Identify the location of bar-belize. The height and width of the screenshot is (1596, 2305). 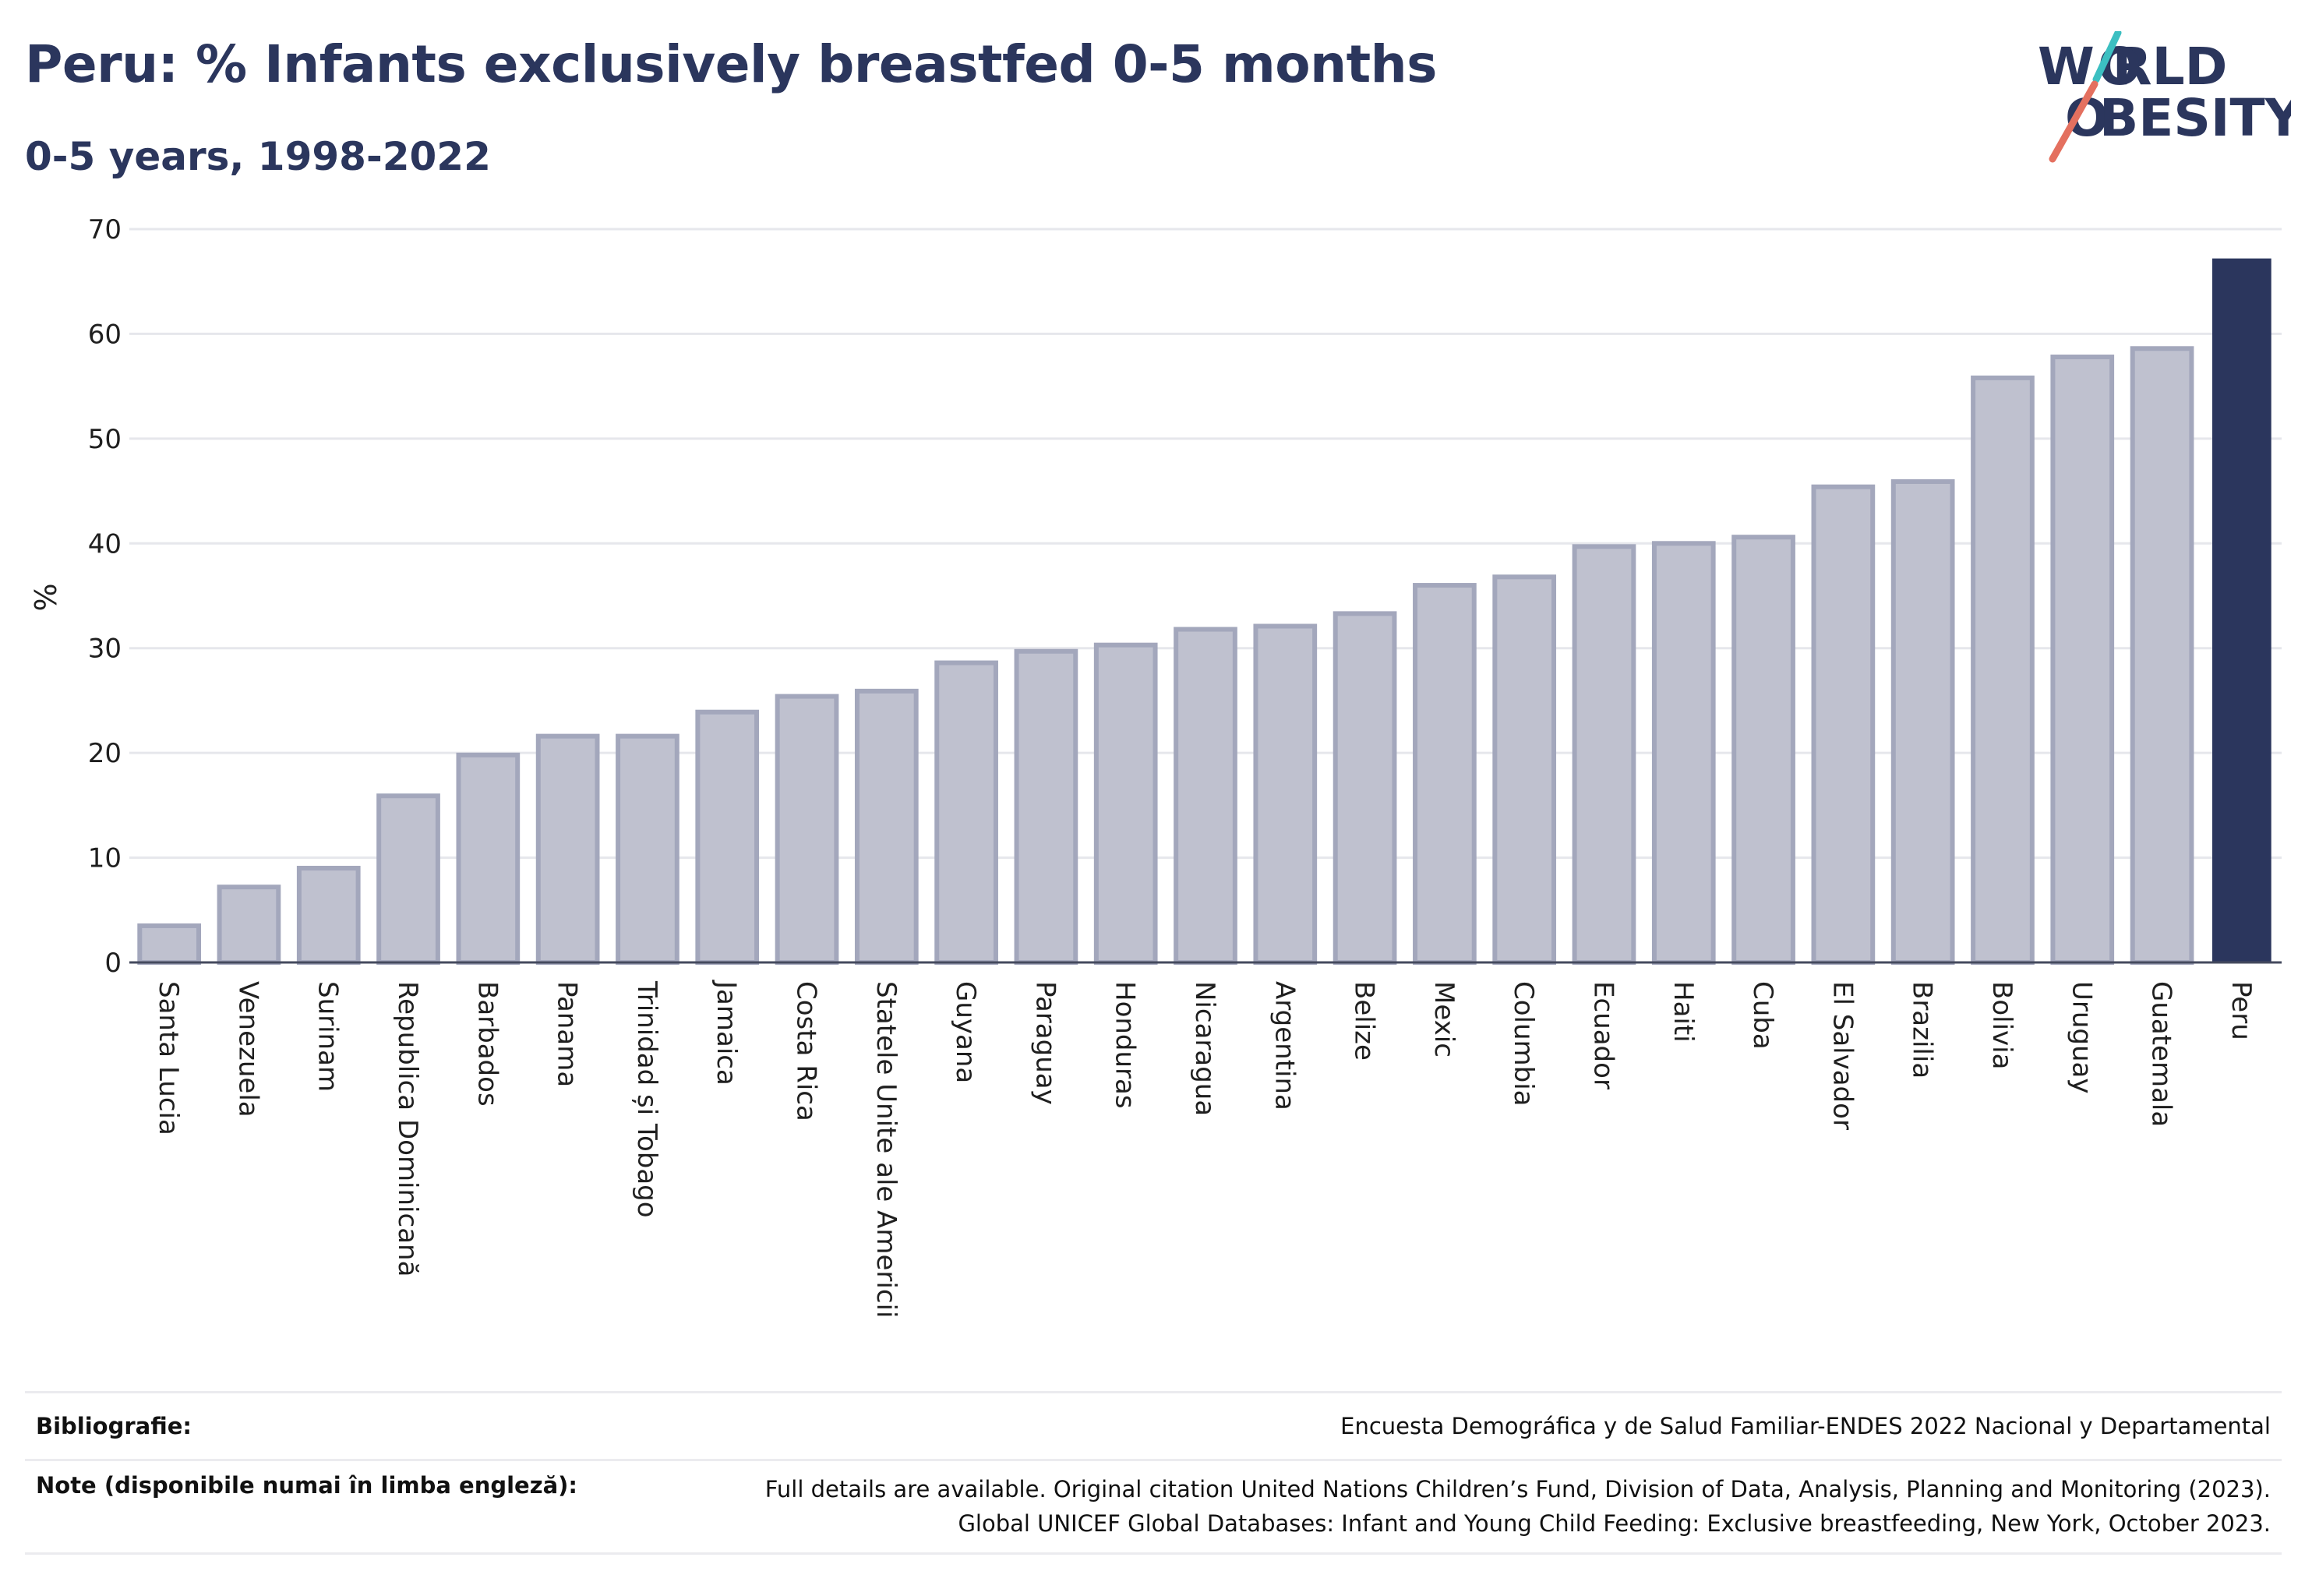
(1365, 788).